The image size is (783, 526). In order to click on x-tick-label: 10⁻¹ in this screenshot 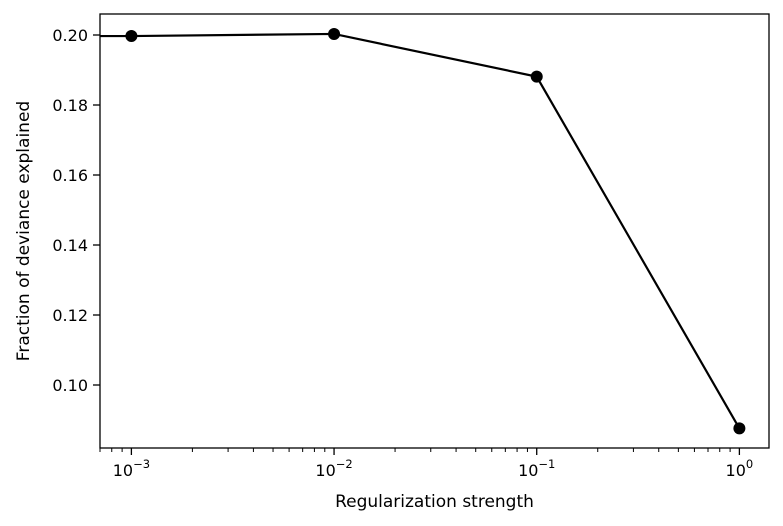, I will do `click(536, 468)`.